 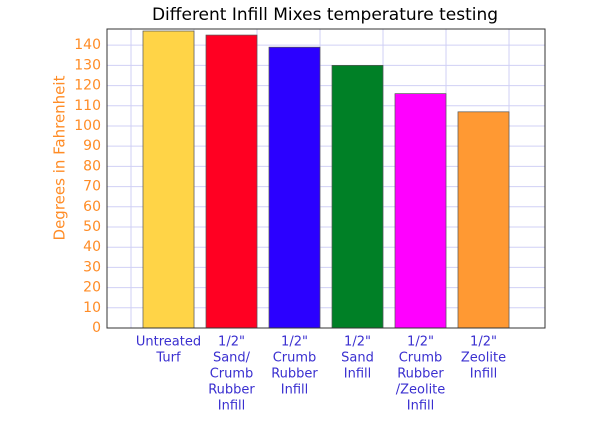 What do you see at coordinates (168, 342) in the screenshot?
I see `x-tick-label: Untreated` at bounding box center [168, 342].